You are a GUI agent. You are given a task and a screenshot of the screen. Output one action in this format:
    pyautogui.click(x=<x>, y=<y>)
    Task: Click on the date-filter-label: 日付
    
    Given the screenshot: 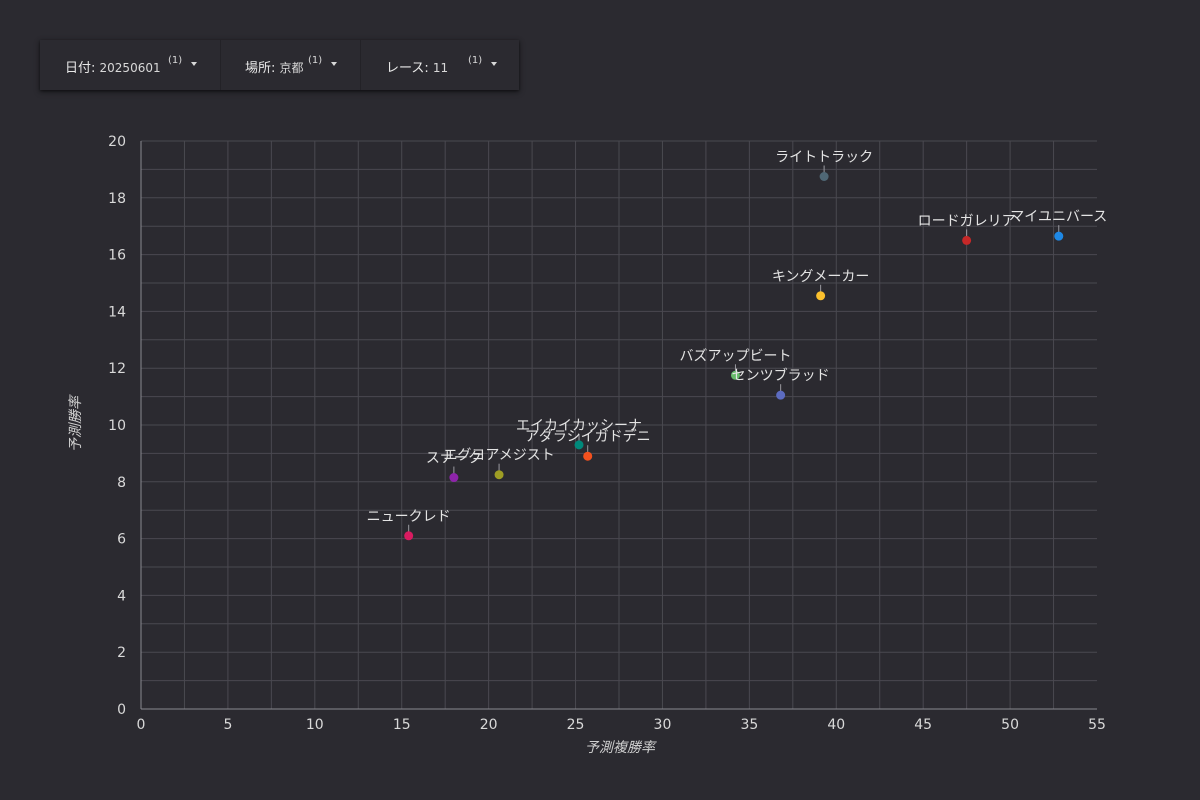 What is the action you would take?
    pyautogui.click(x=78, y=68)
    